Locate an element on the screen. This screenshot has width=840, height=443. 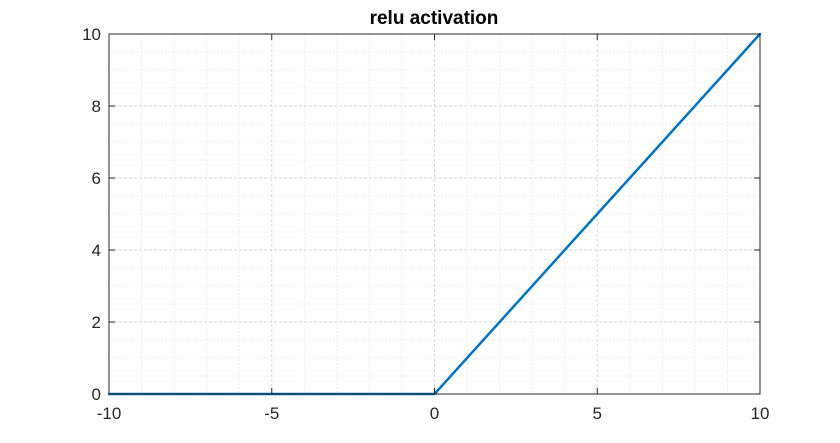
x-tick-label: 10 is located at coordinates (760, 413).